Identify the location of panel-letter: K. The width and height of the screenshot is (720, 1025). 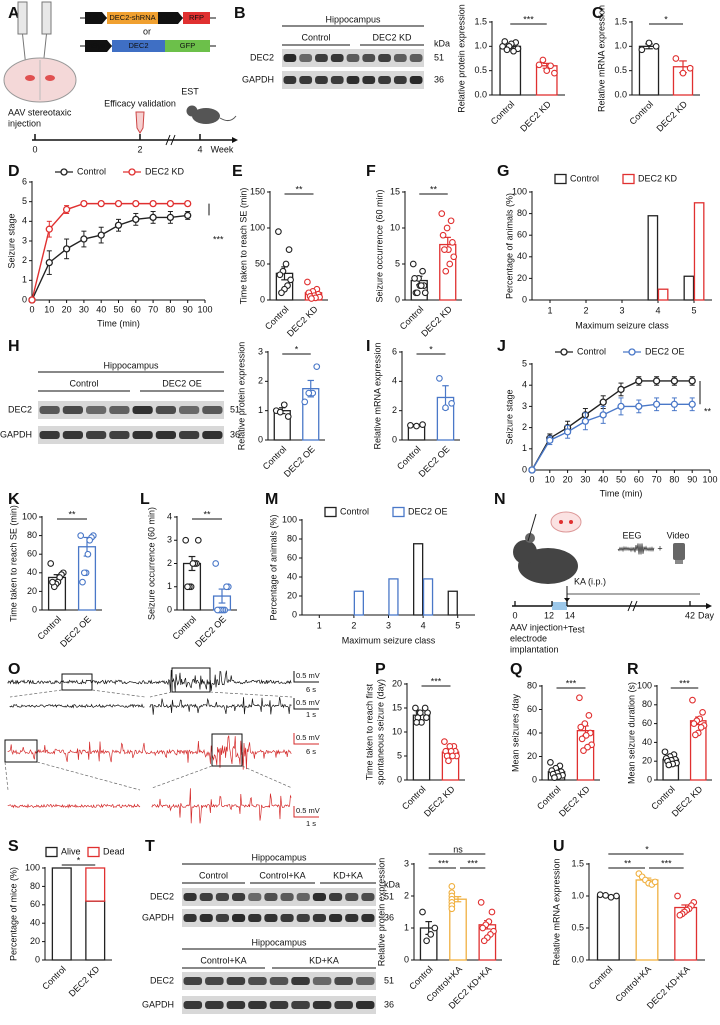
(14, 499).